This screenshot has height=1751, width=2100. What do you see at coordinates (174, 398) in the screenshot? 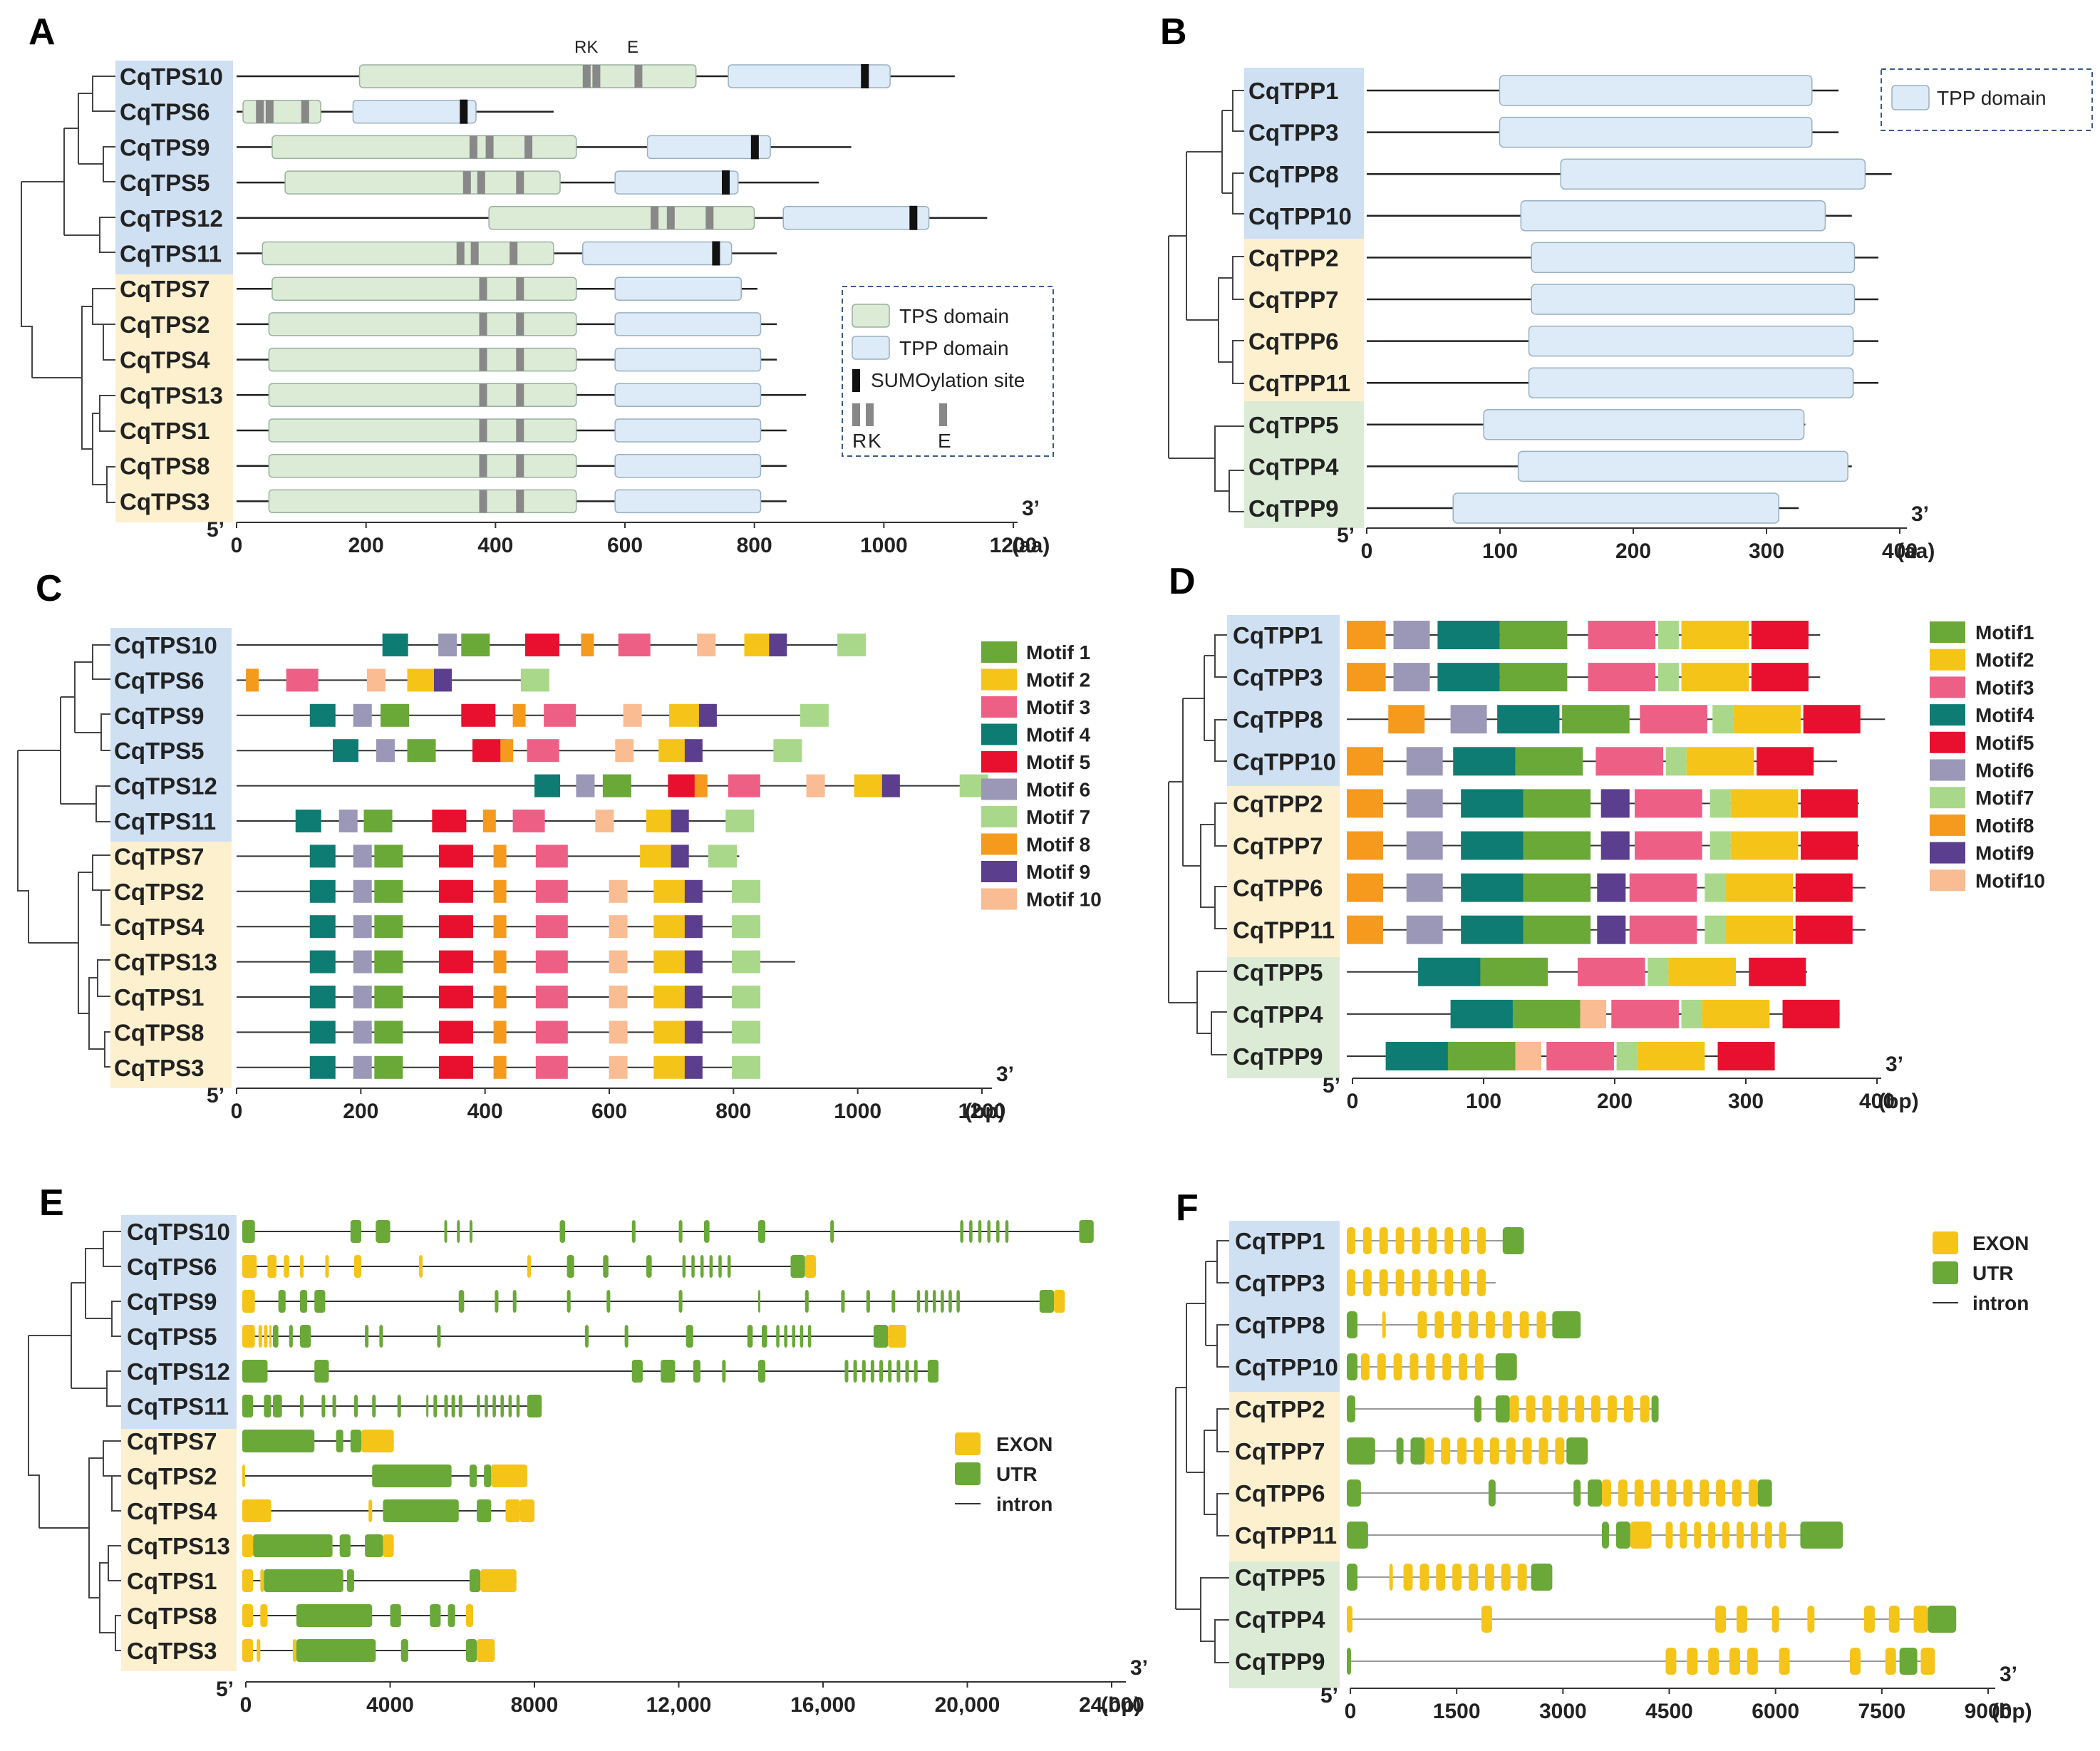
I see `group-box-yellow` at bounding box center [174, 398].